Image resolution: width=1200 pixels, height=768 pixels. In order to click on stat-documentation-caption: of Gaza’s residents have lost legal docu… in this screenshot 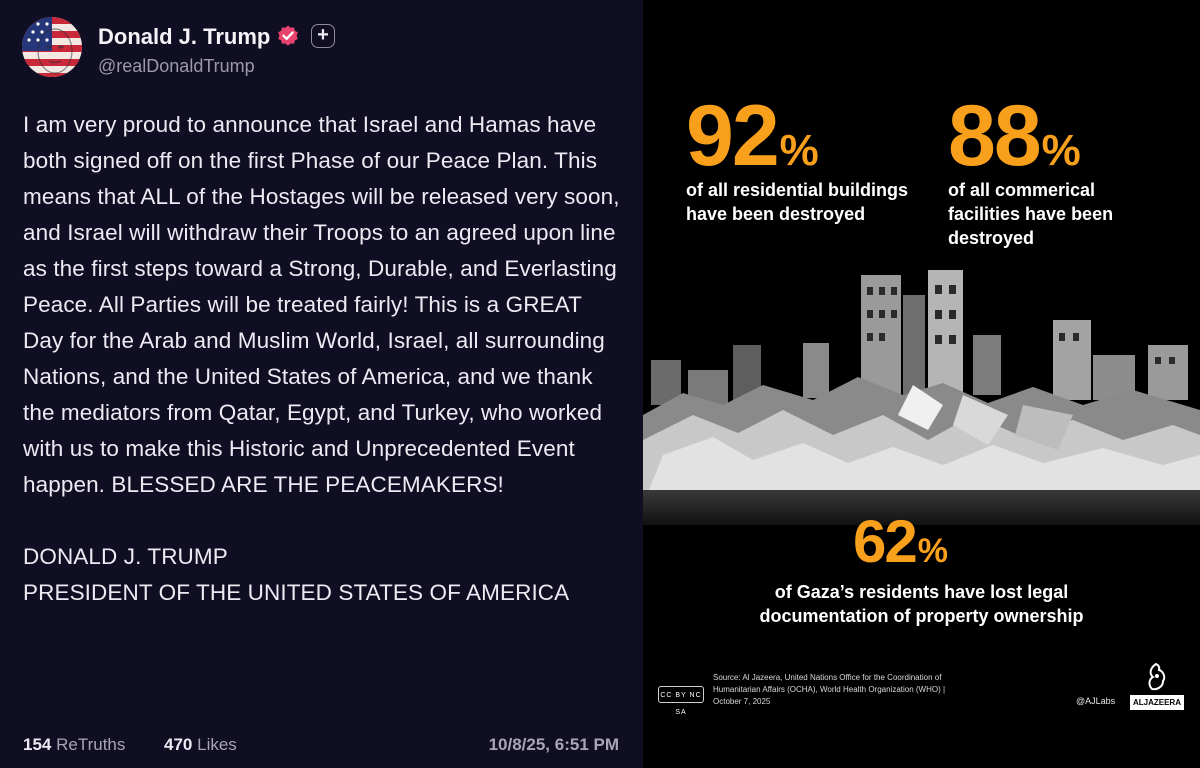, I will do `click(921, 604)`.